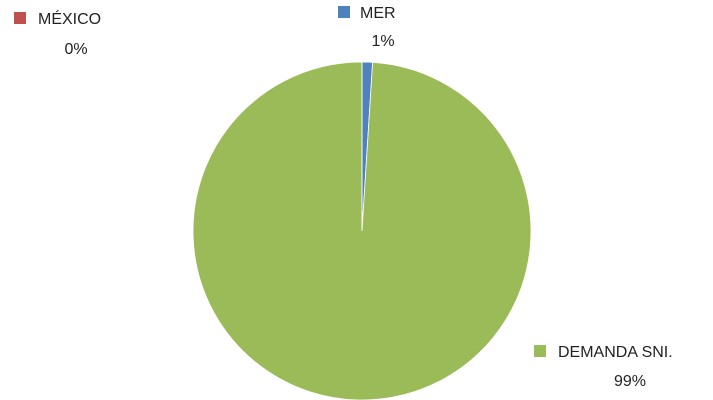 The image size is (713, 400). I want to click on slice-value-label: 1%, so click(382, 41).